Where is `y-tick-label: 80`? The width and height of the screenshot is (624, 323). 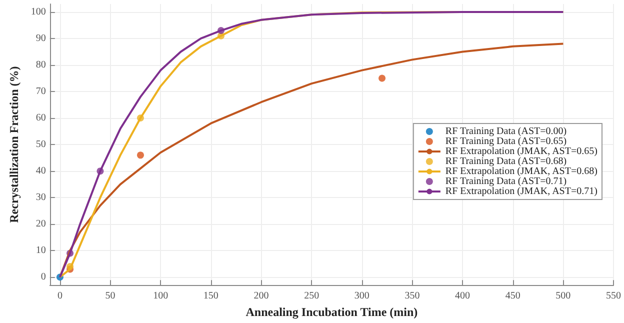 y-tick-label: 80 is located at coordinates (41, 64).